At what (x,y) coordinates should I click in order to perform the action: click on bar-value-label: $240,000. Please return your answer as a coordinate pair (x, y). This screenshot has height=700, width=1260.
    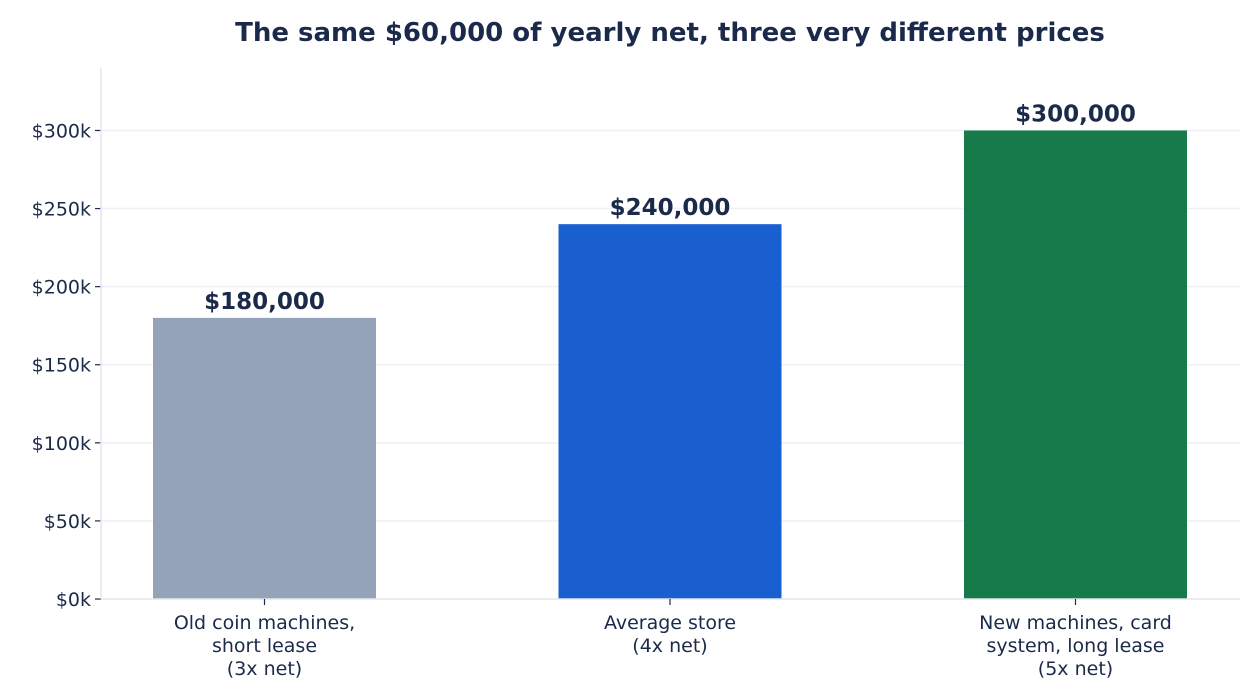
    Looking at the image, I should click on (670, 208).